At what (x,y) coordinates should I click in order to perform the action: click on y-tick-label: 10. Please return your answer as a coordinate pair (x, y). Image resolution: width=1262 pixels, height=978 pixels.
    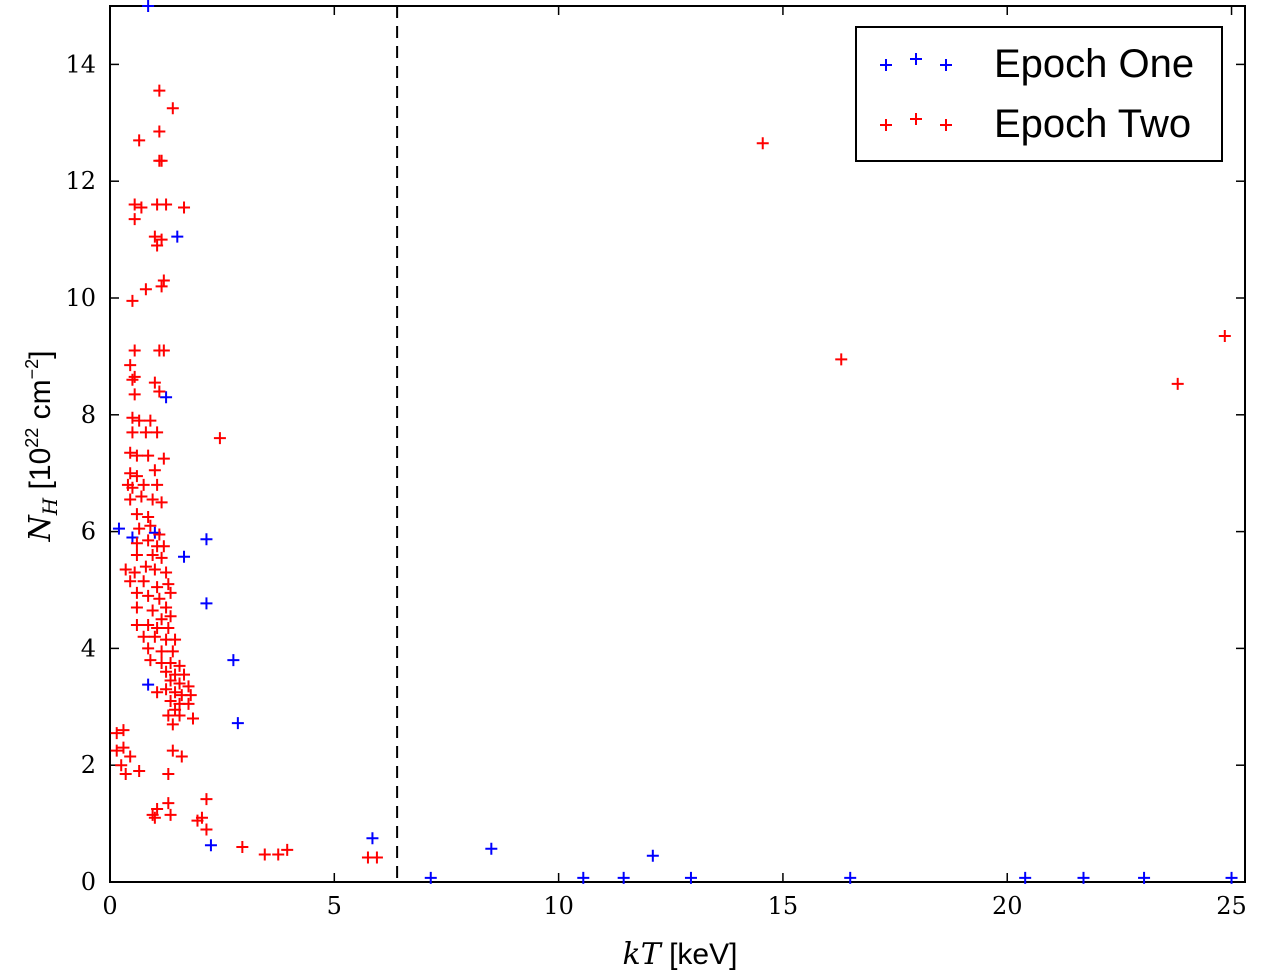
    Looking at the image, I should click on (80, 298).